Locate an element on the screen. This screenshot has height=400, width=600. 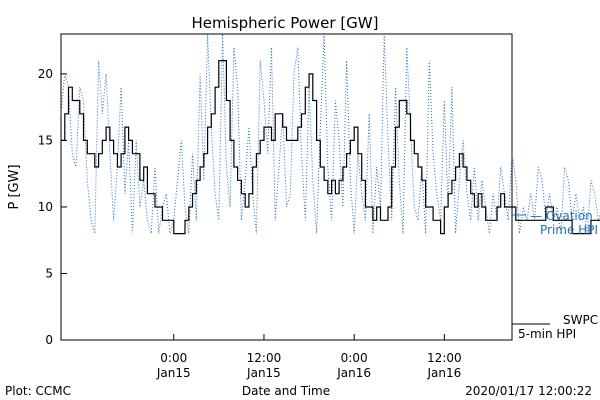
footer-plot-credit: Plot: CCMC is located at coordinates (38, 391).